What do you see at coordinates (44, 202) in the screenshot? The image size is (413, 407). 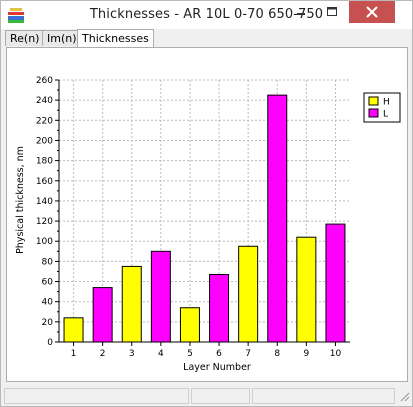 I see `y-tick-label: 140` at bounding box center [44, 202].